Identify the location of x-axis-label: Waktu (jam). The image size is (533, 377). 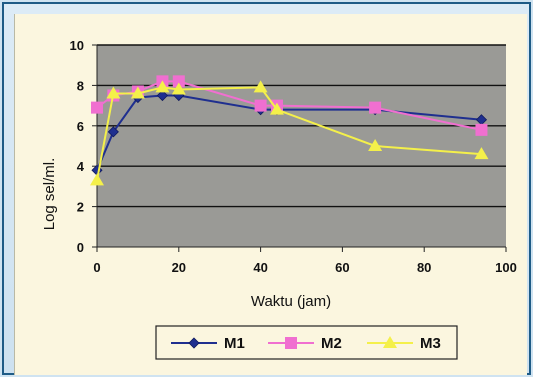
(291, 301).